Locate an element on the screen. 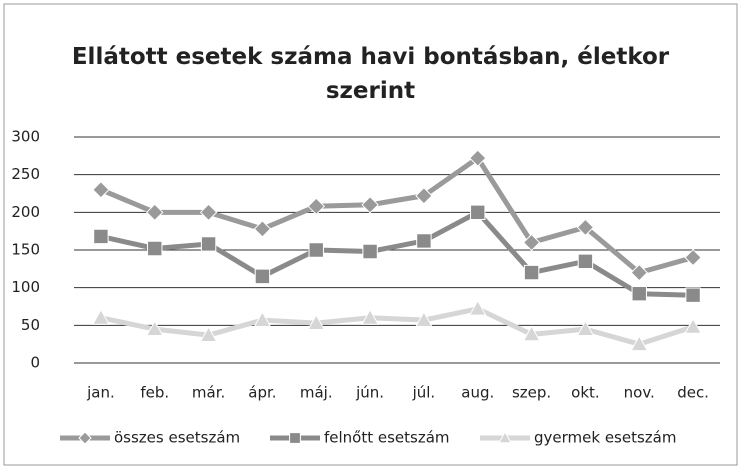  x-tick-label: jún. is located at coordinates (369, 393).